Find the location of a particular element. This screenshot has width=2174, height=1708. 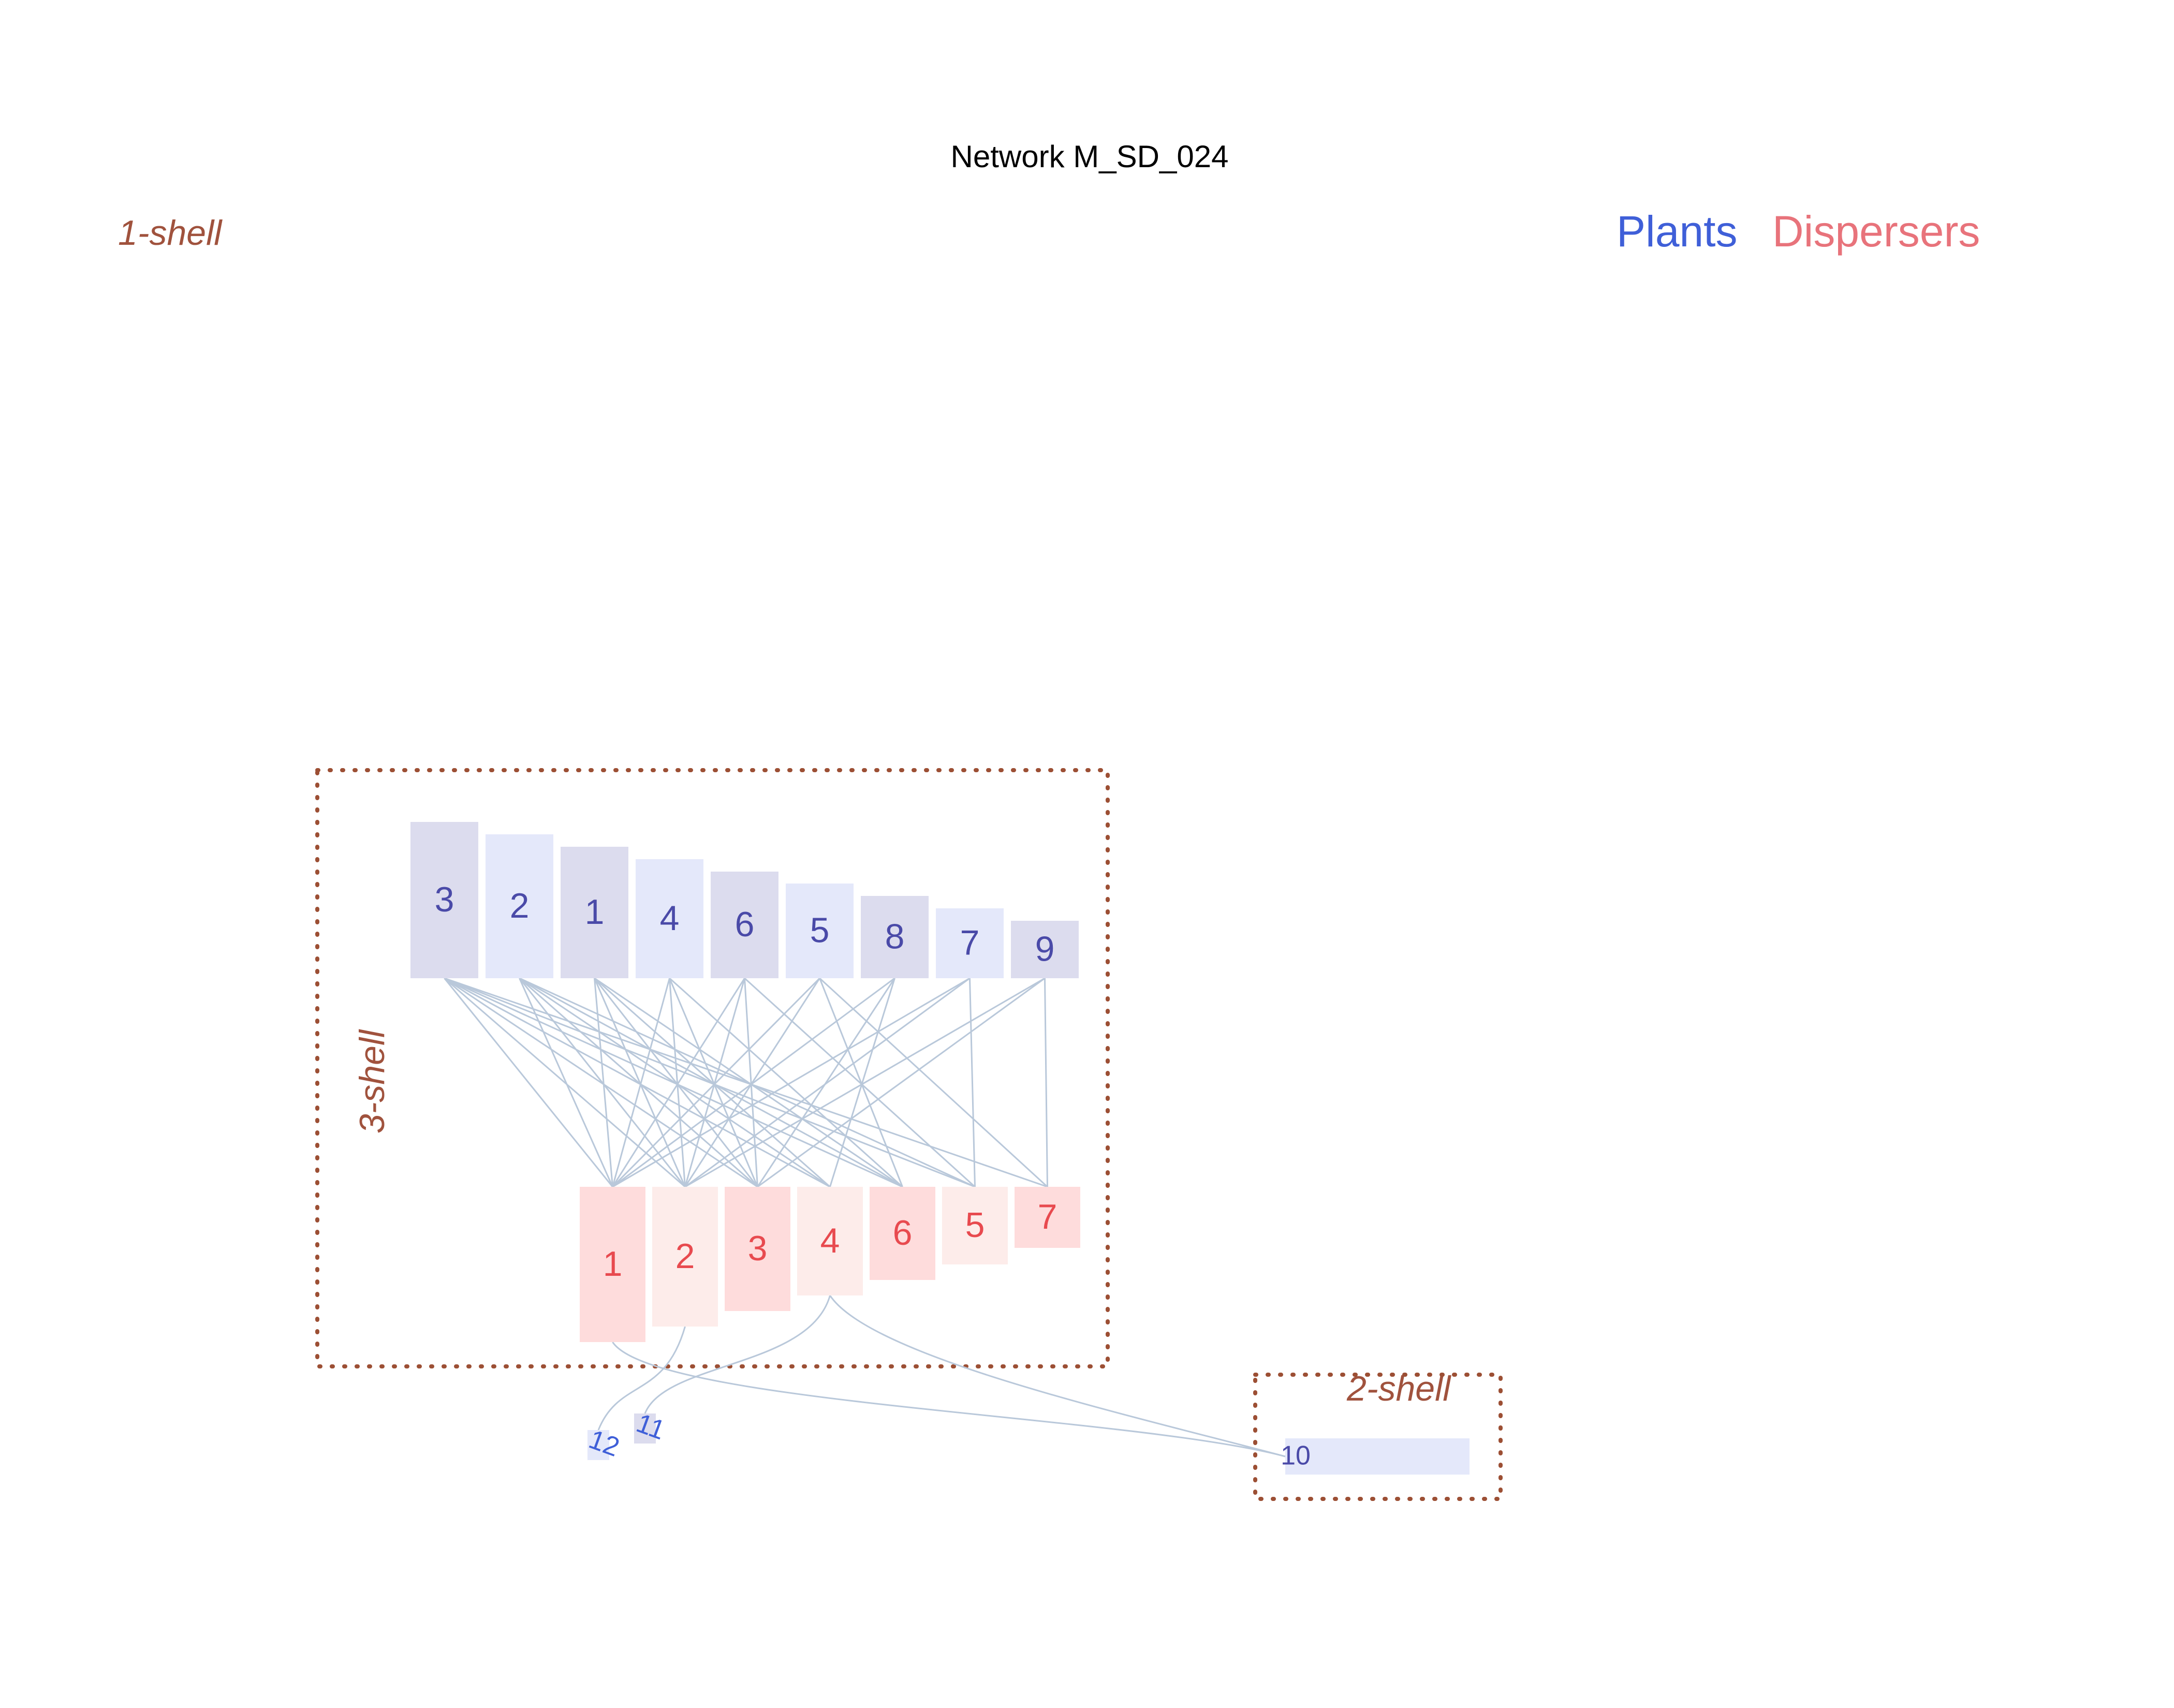

disperser-node-label: 3 is located at coordinates (758, 1248).